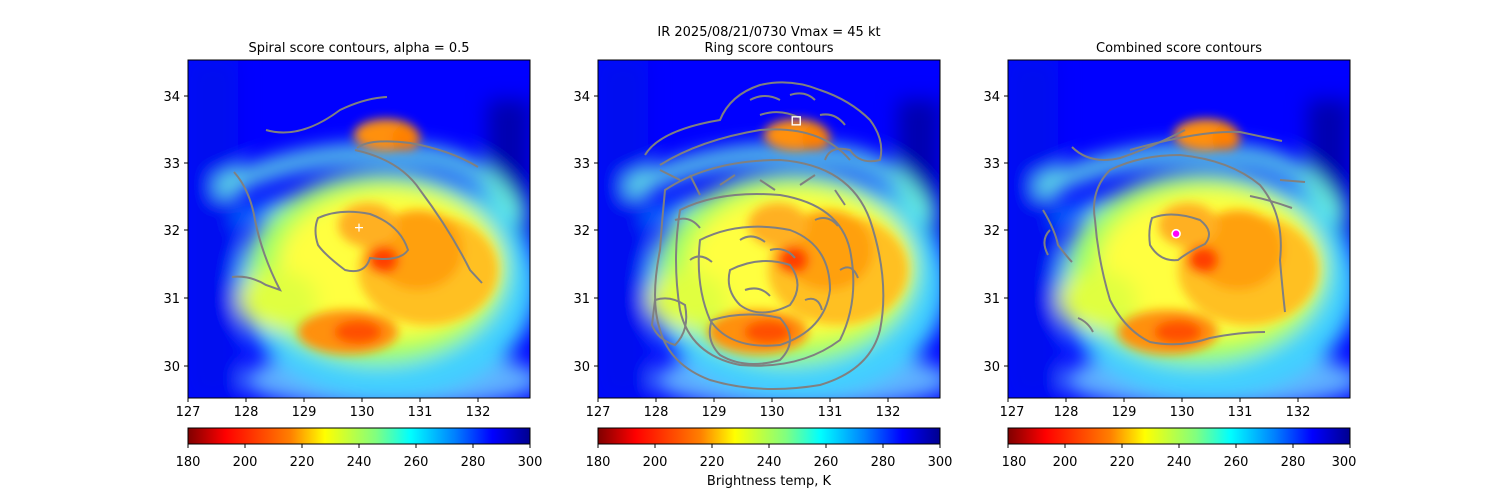 This screenshot has width=1500, height=500. I want to click on colorbar-label: Brightness temp, K, so click(769, 481).